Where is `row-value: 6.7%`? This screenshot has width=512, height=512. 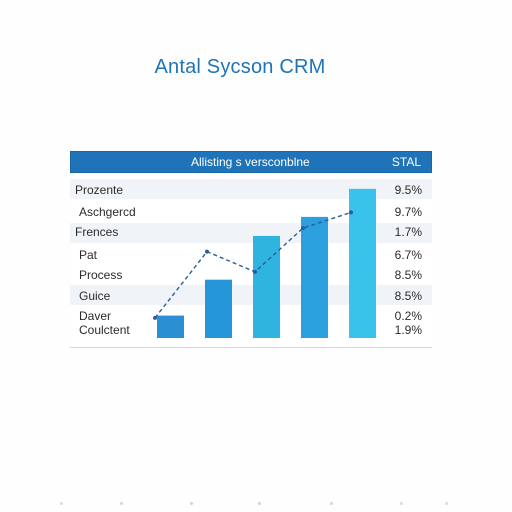 row-value: 6.7% is located at coordinates (408, 255).